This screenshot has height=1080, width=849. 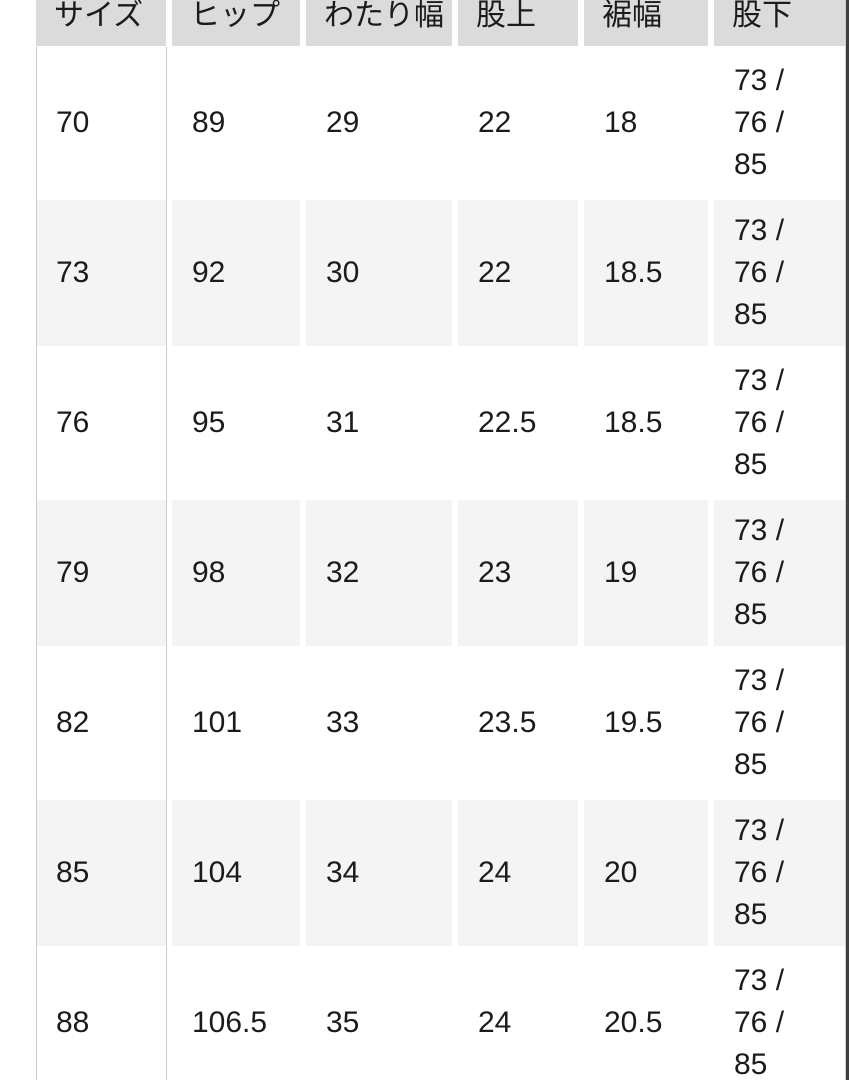 What do you see at coordinates (236, 573) in the screenshot?
I see `hip-cell: 98` at bounding box center [236, 573].